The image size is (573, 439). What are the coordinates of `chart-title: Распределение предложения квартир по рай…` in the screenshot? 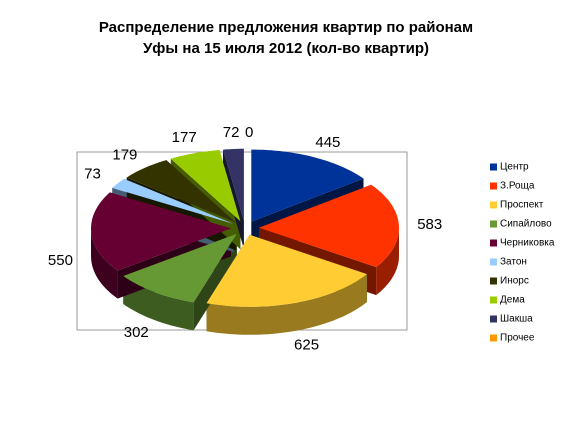 It's located at (286, 27).